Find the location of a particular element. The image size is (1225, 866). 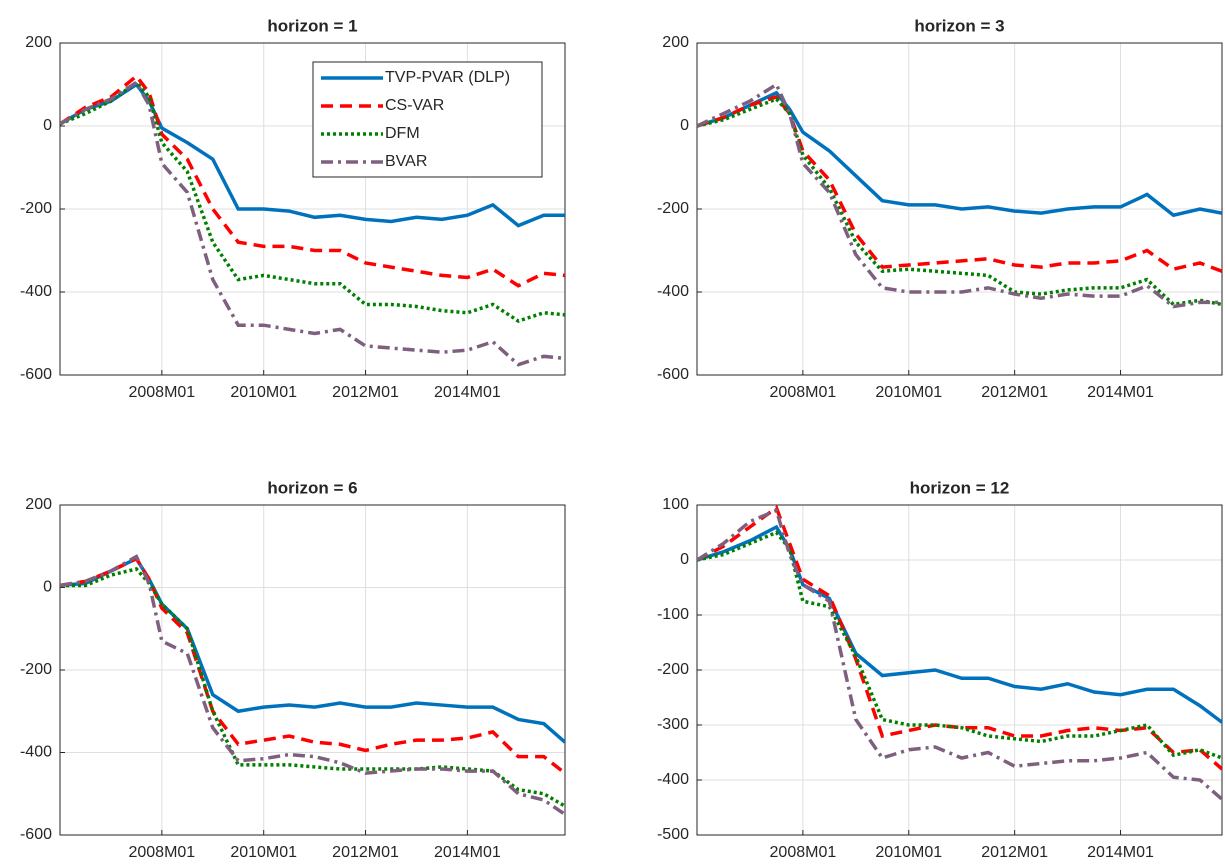

y-tick-label: -500 is located at coordinates (673, 834).